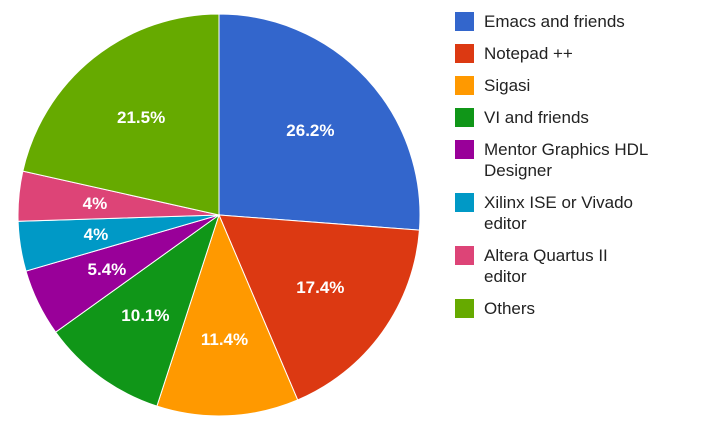 The width and height of the screenshot is (710, 444). I want to click on legend-label: Sigasi, so click(507, 85).